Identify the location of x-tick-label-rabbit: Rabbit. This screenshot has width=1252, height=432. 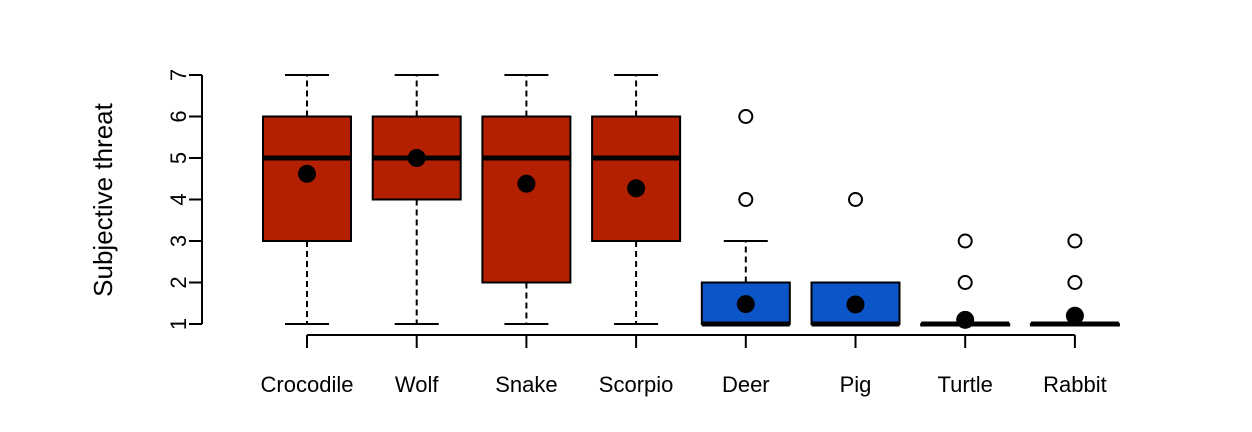
(1075, 384).